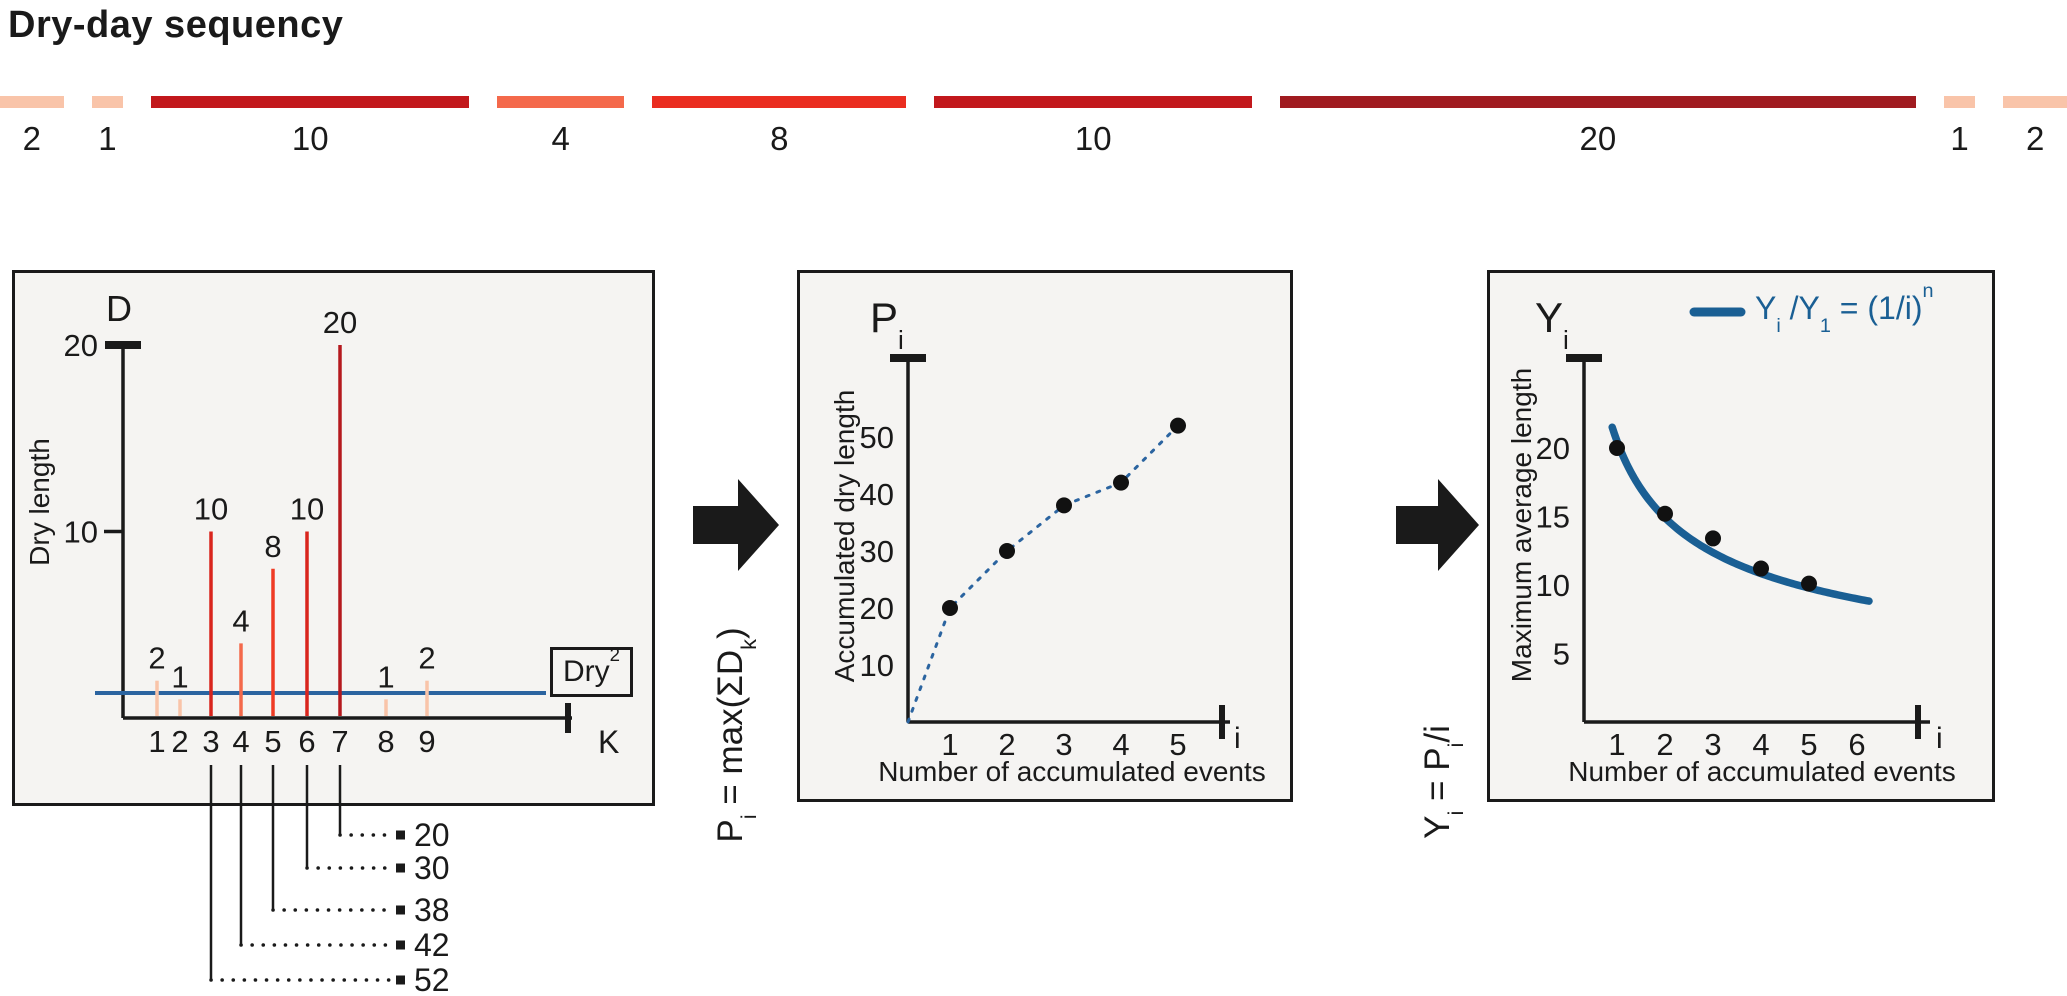 Image resolution: width=2067 pixels, height=996 pixels. What do you see at coordinates (1553, 517) in the screenshot?
I see `p3-y-tick-label: 15` at bounding box center [1553, 517].